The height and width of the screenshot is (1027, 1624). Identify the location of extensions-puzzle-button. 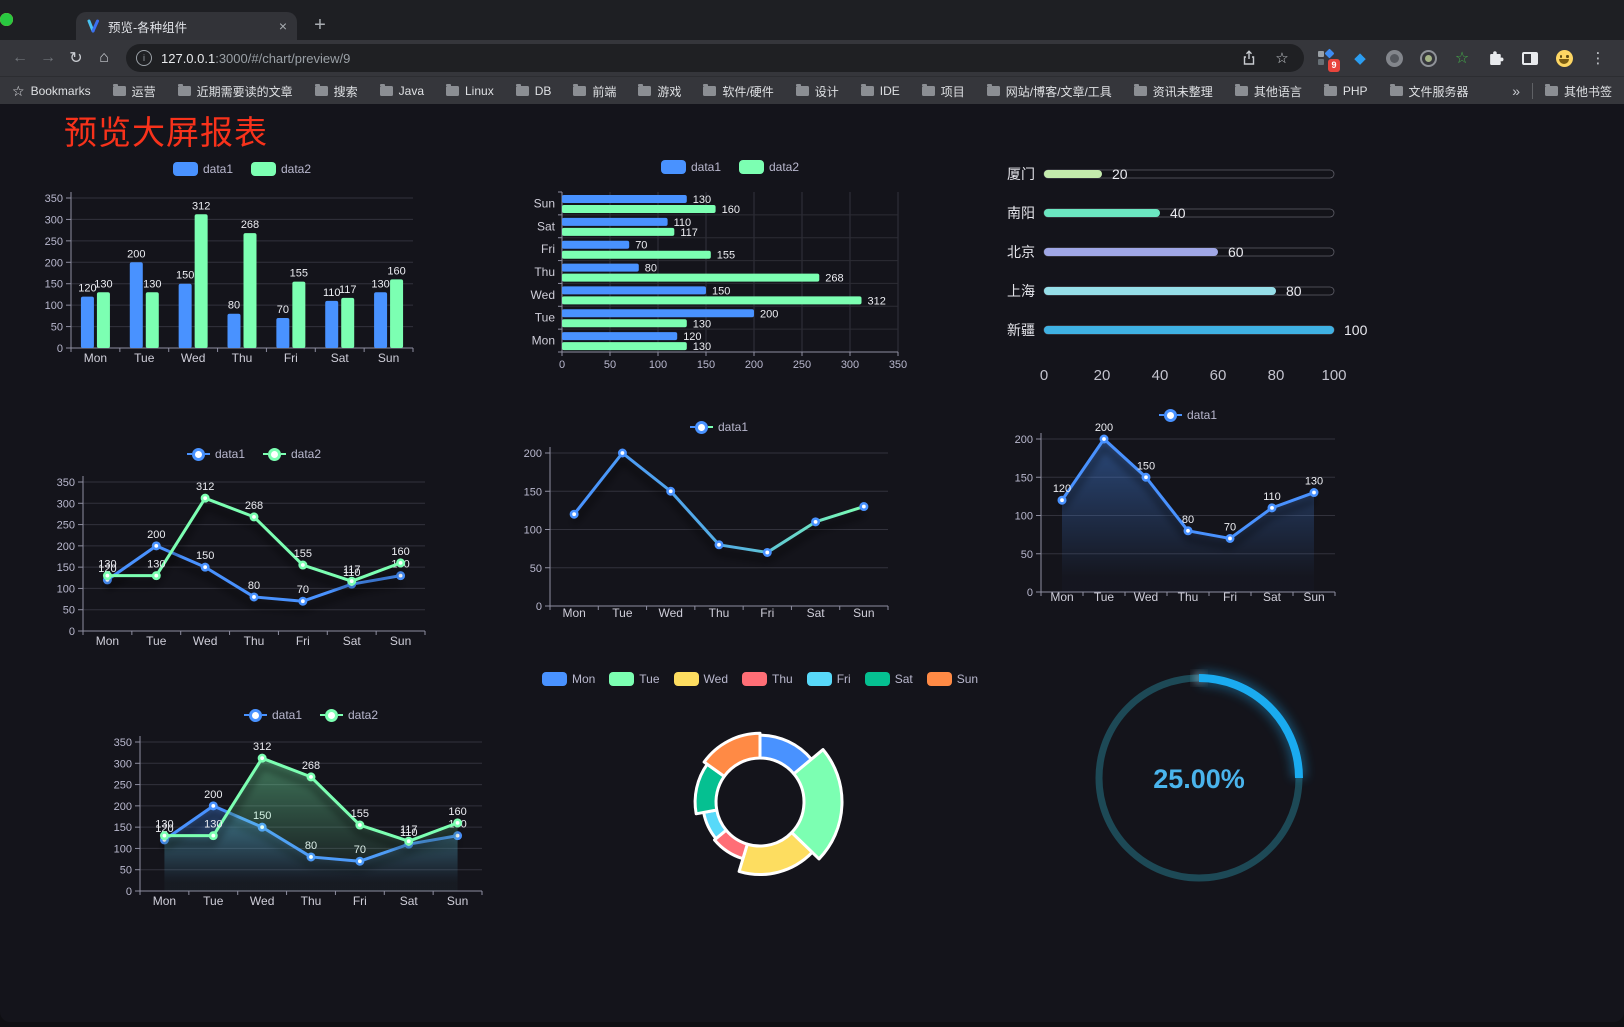
(1496, 58).